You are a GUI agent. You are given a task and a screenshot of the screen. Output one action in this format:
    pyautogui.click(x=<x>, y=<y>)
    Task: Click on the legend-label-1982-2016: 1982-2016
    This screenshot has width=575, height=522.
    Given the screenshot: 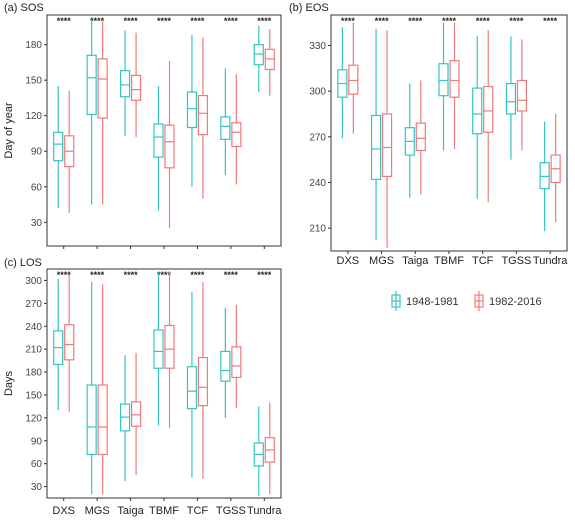 What is the action you would take?
    pyautogui.click(x=515, y=302)
    